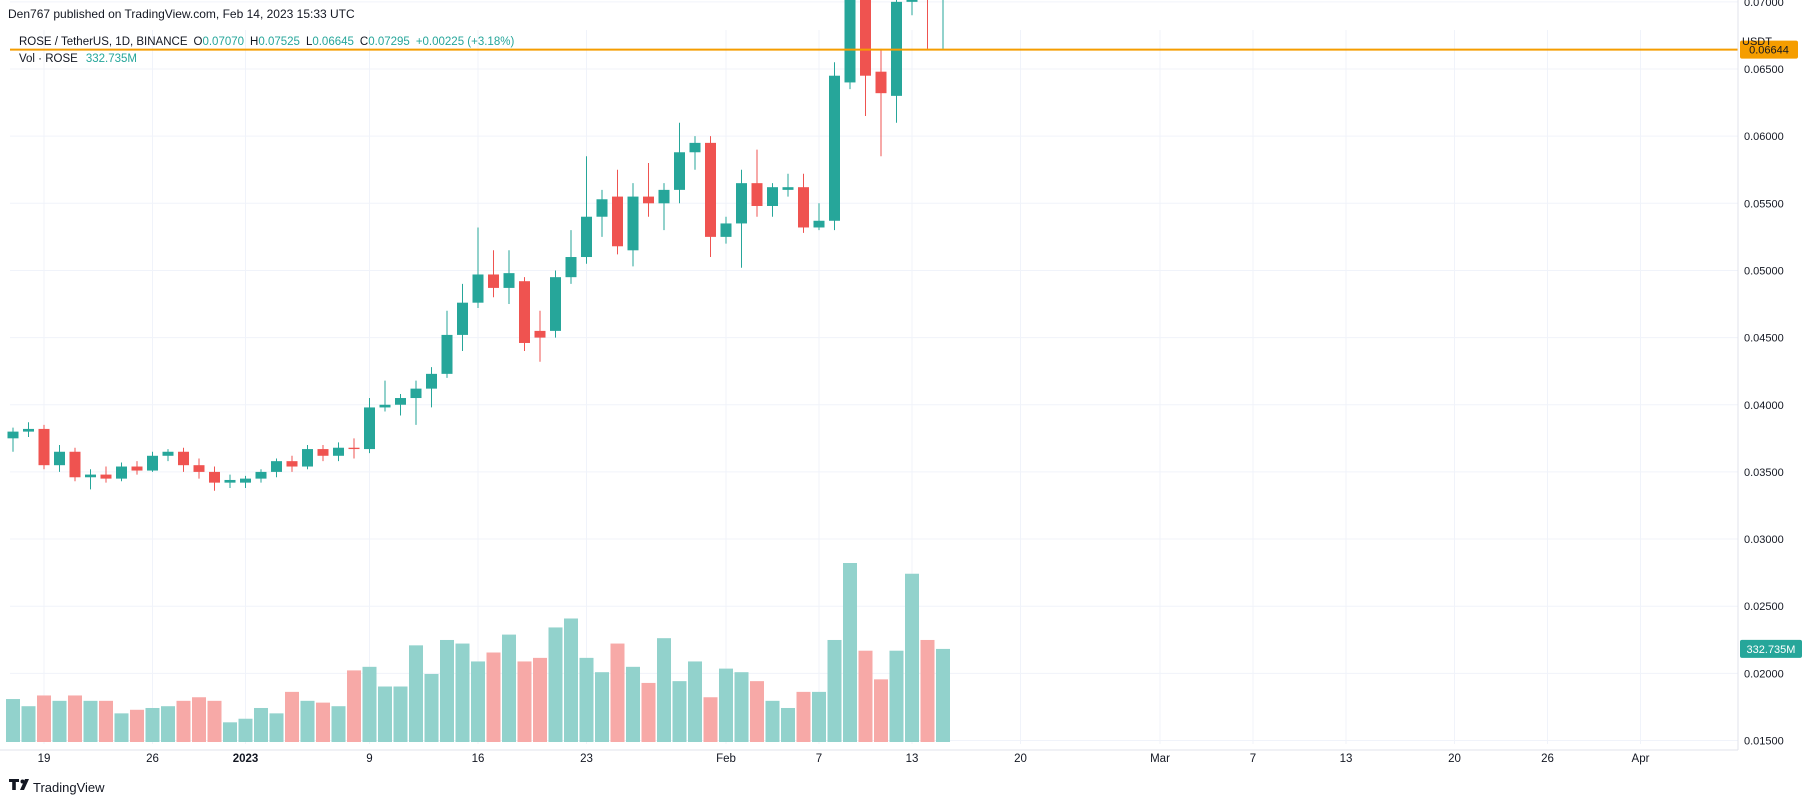 This screenshot has height=806, width=1815. I want to click on price-tick: 0.06000, so click(1764, 137).